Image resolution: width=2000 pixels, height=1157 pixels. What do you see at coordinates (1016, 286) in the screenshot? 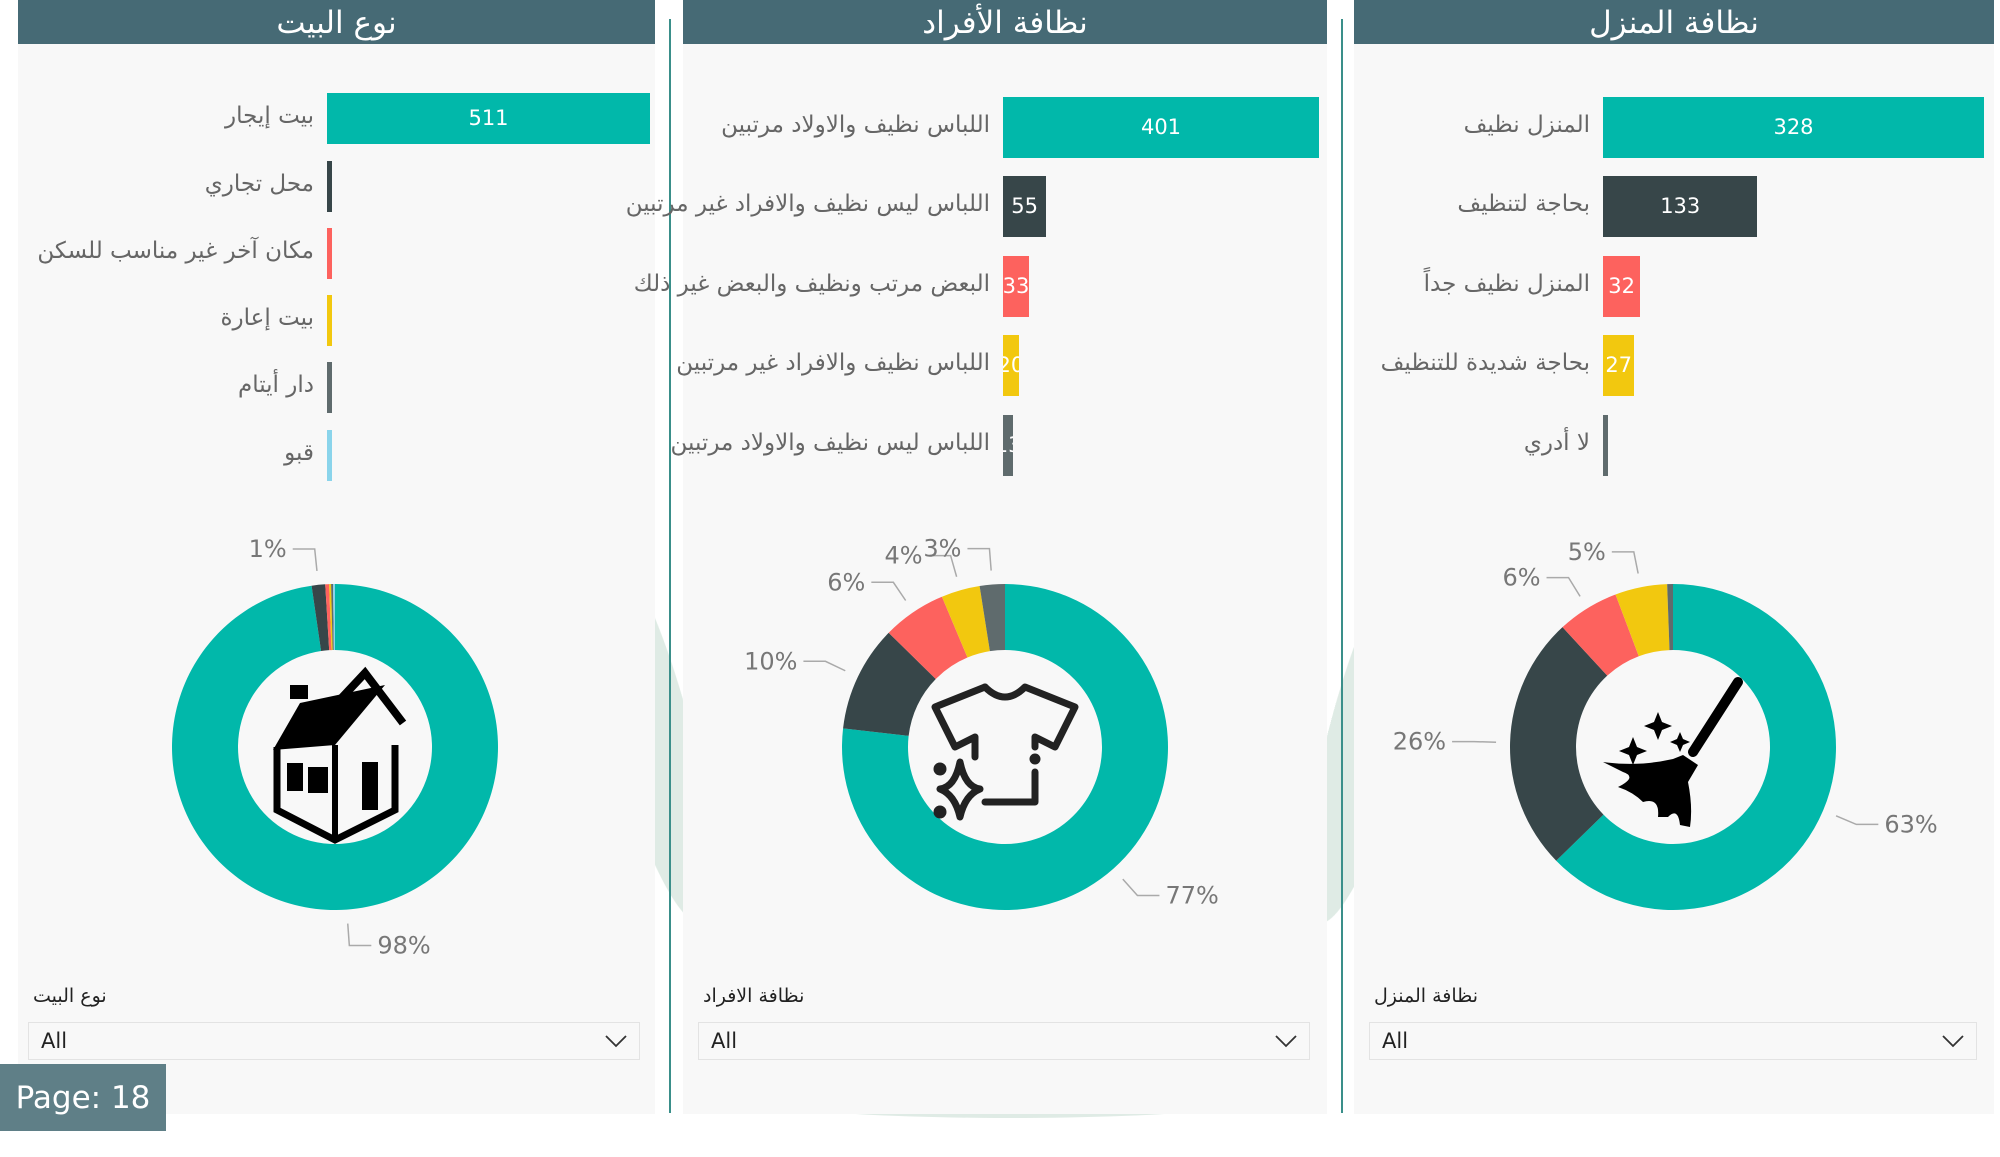
I see `bar: 33` at bounding box center [1016, 286].